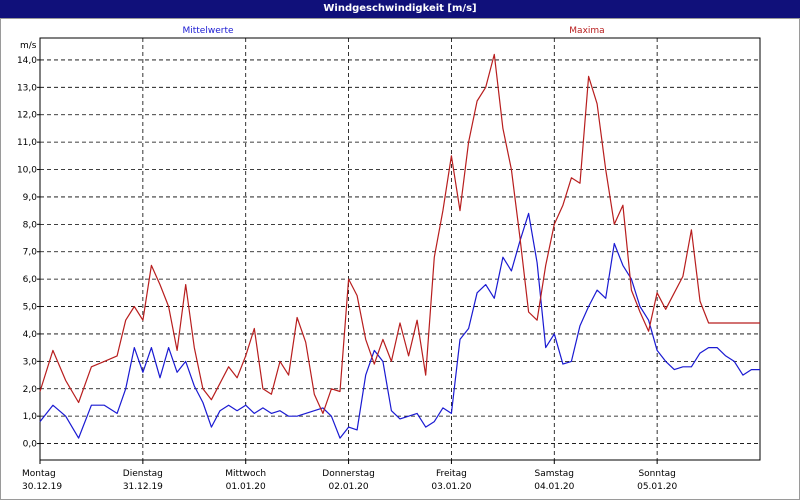 This screenshot has width=800, height=500. I want to click on x-tick-day: Sonntag, so click(656, 474).